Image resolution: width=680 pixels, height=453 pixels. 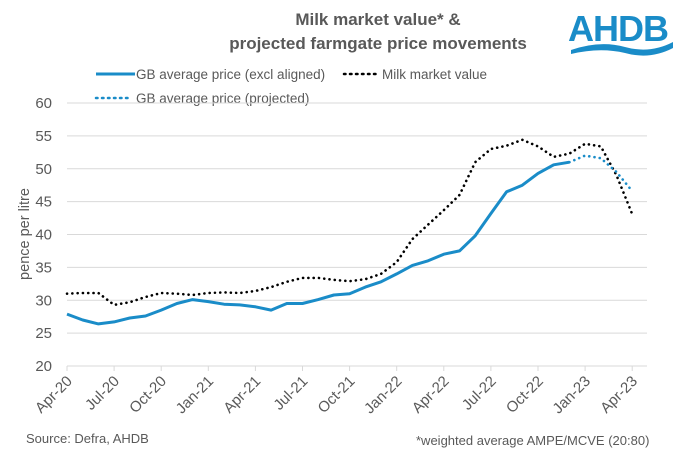 What do you see at coordinates (242, 395) in the screenshot?
I see `x-tick-label: Apr-21` at bounding box center [242, 395].